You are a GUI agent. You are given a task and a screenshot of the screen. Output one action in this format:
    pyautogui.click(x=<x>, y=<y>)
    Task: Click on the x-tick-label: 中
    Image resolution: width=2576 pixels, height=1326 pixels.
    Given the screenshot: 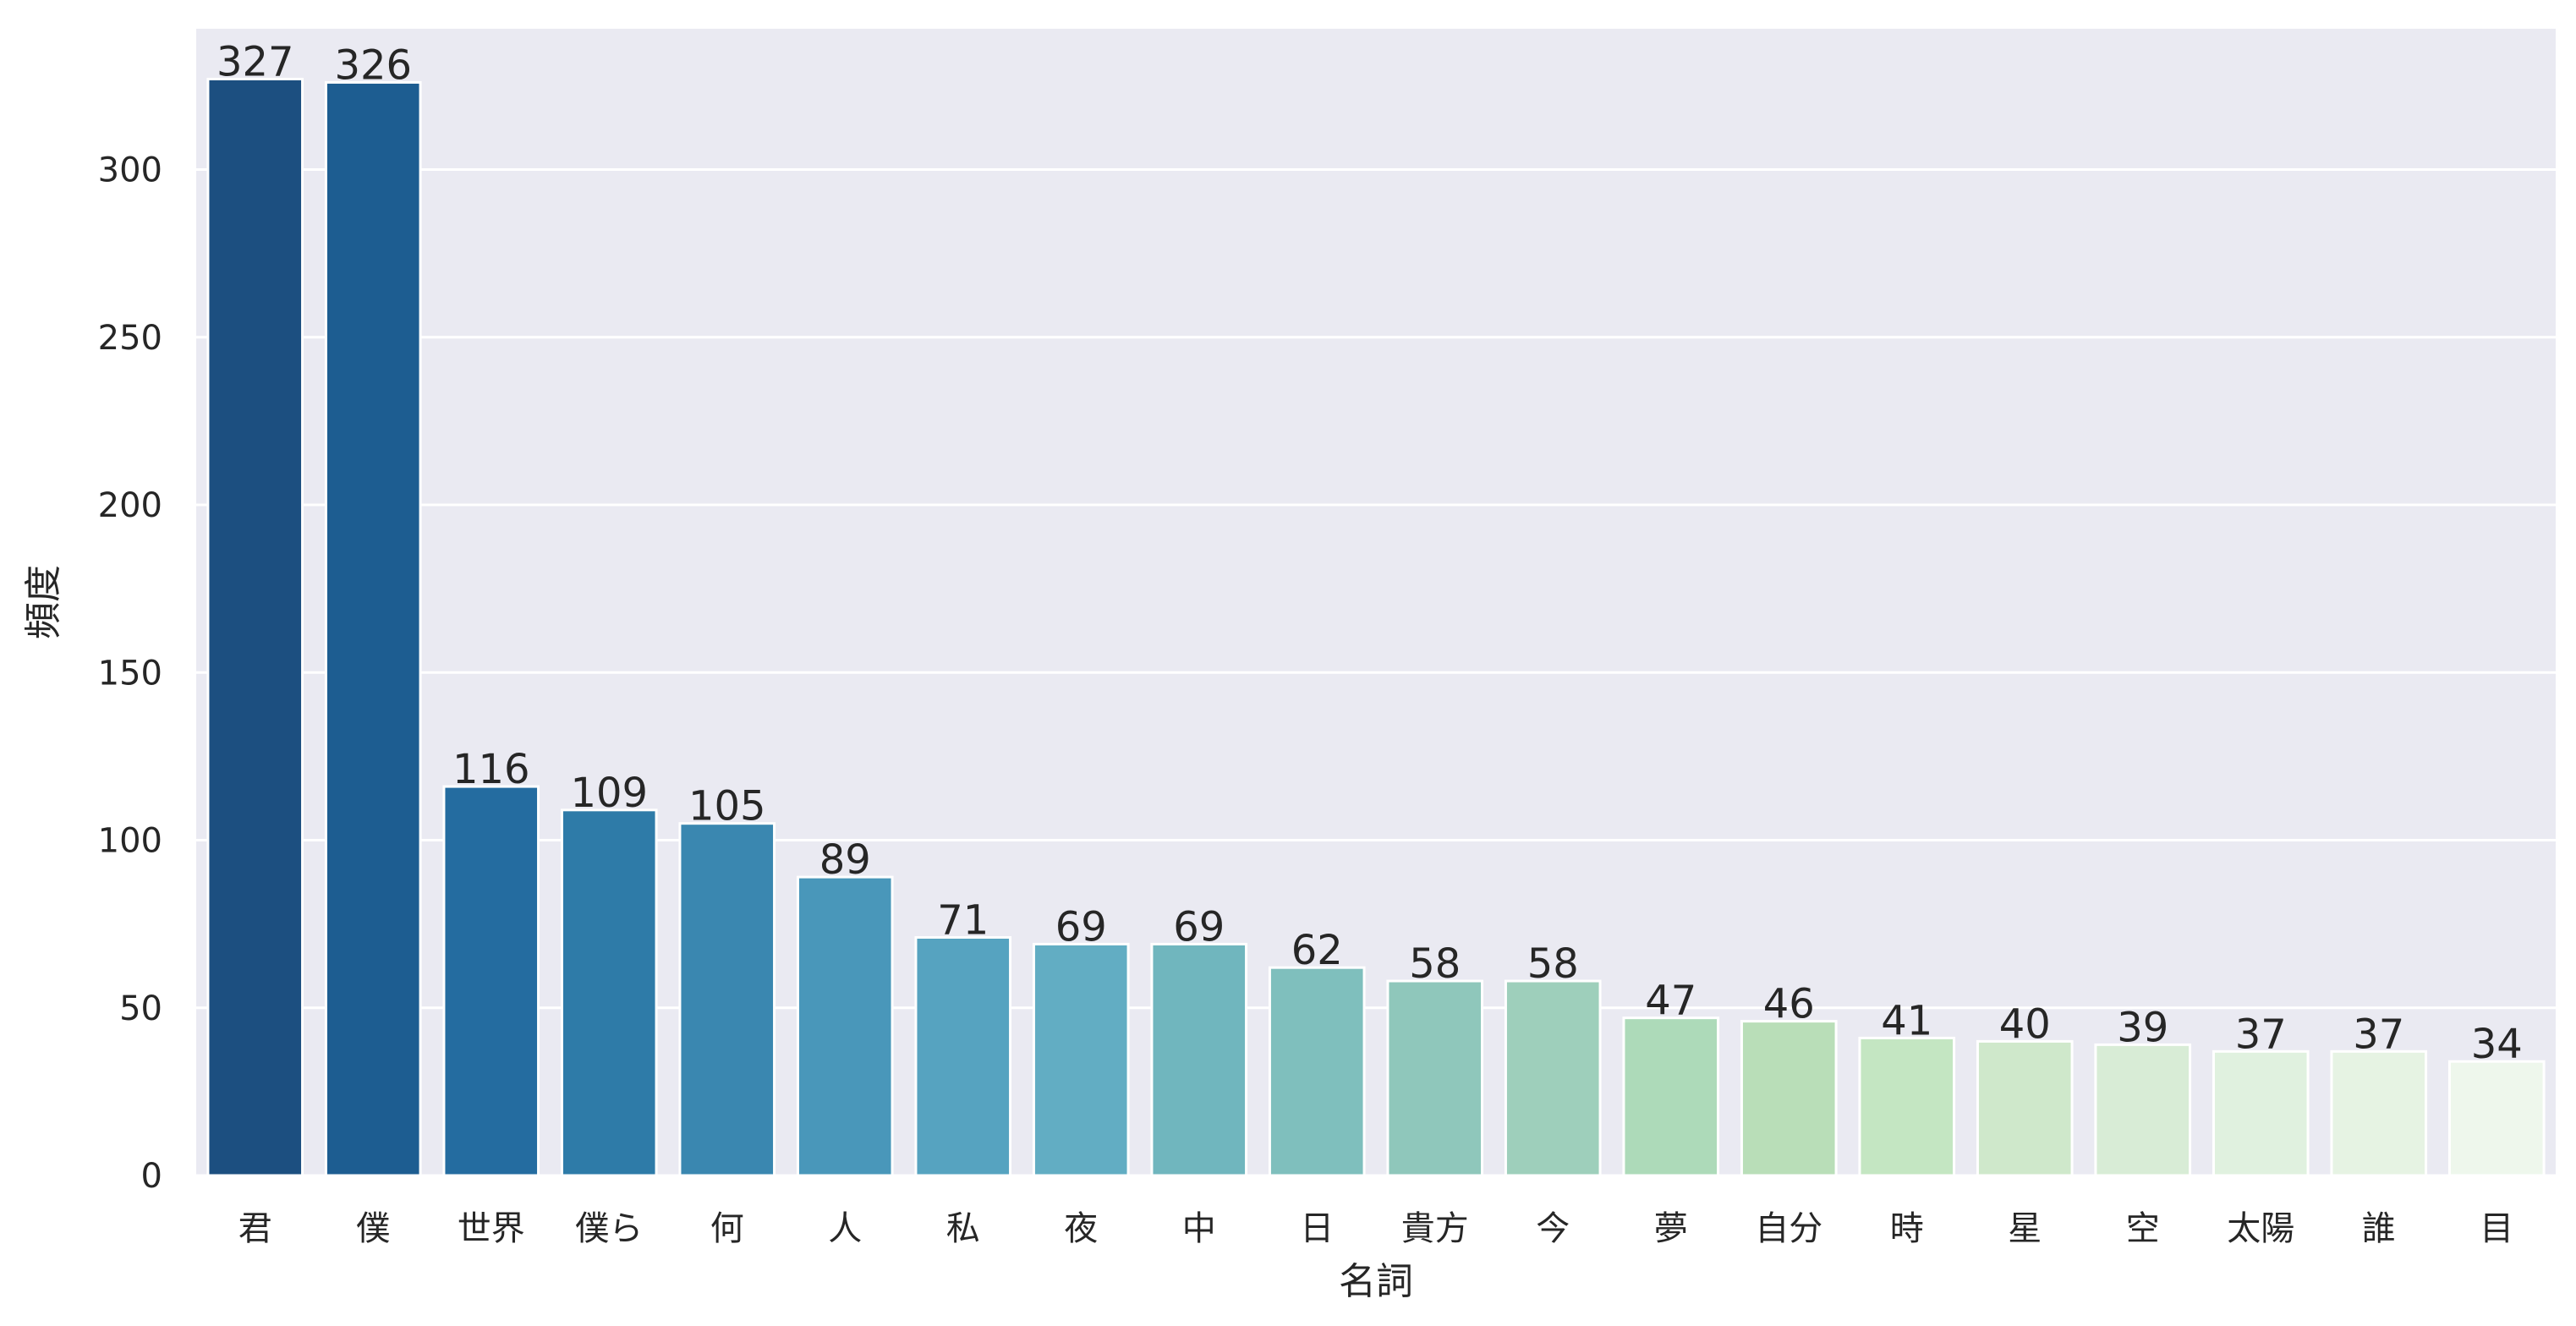 What is the action you would take?
    pyautogui.click(x=1199, y=1228)
    